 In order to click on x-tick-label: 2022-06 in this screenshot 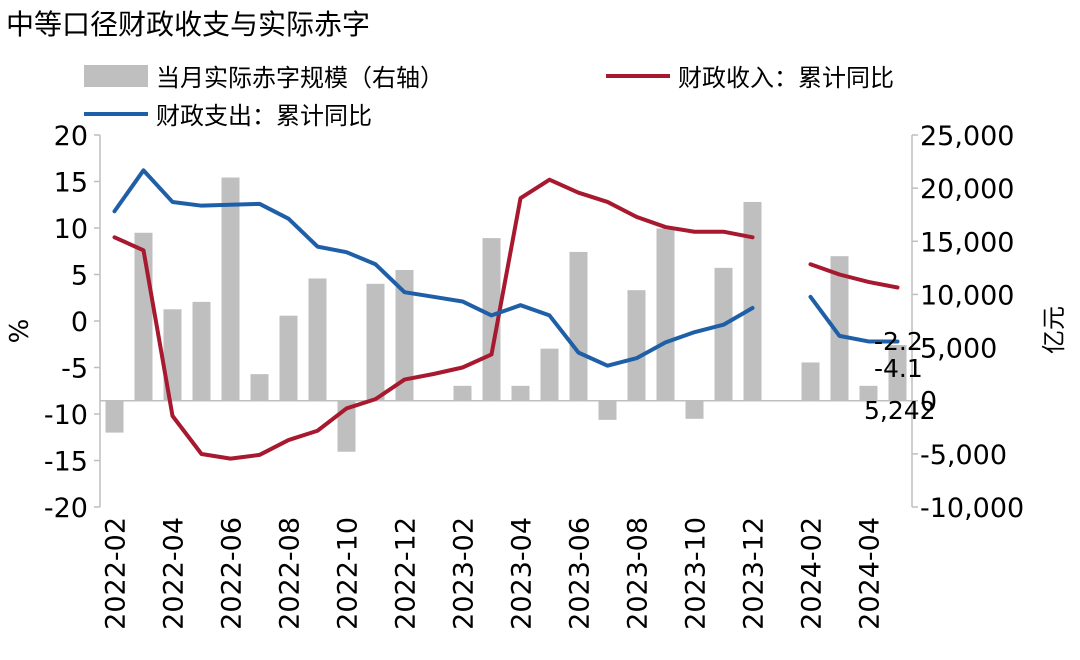, I will do `click(232, 573)`.